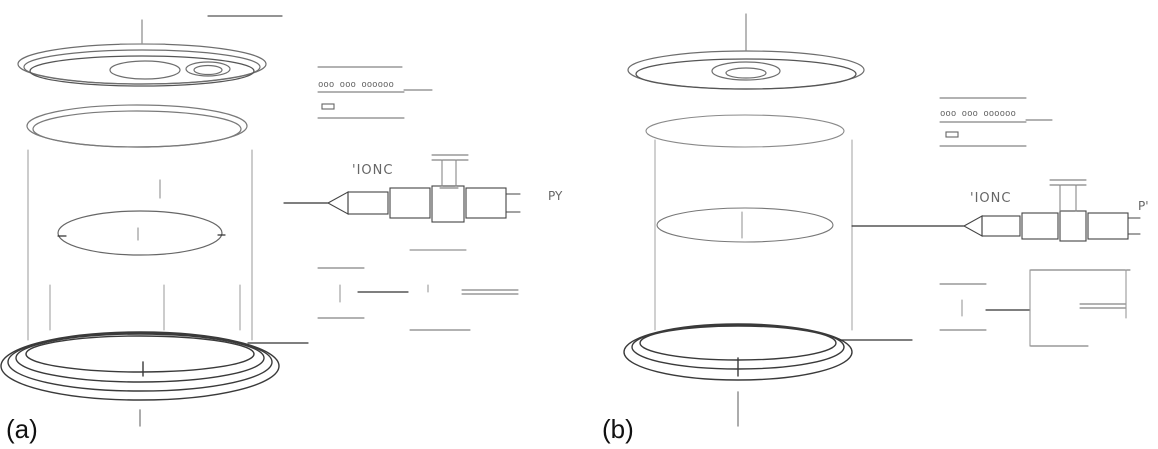 This screenshot has height=449, width=1158. I want to click on connectors-b, so click(935, 283).